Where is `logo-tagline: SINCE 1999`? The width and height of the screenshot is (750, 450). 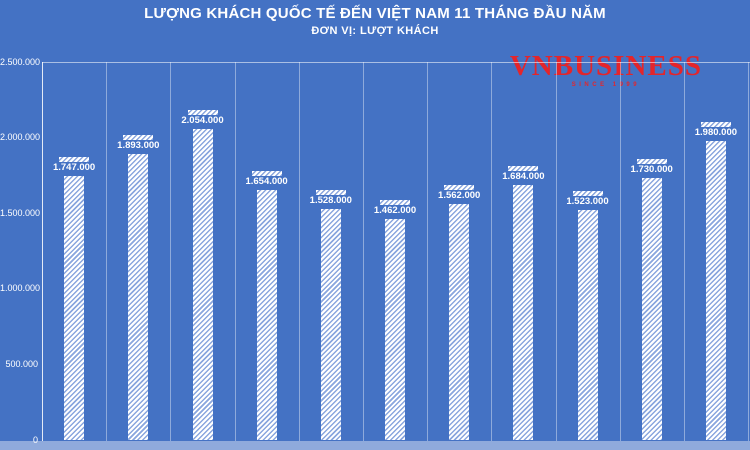 logo-tagline: SINCE 1999 is located at coordinates (606, 85).